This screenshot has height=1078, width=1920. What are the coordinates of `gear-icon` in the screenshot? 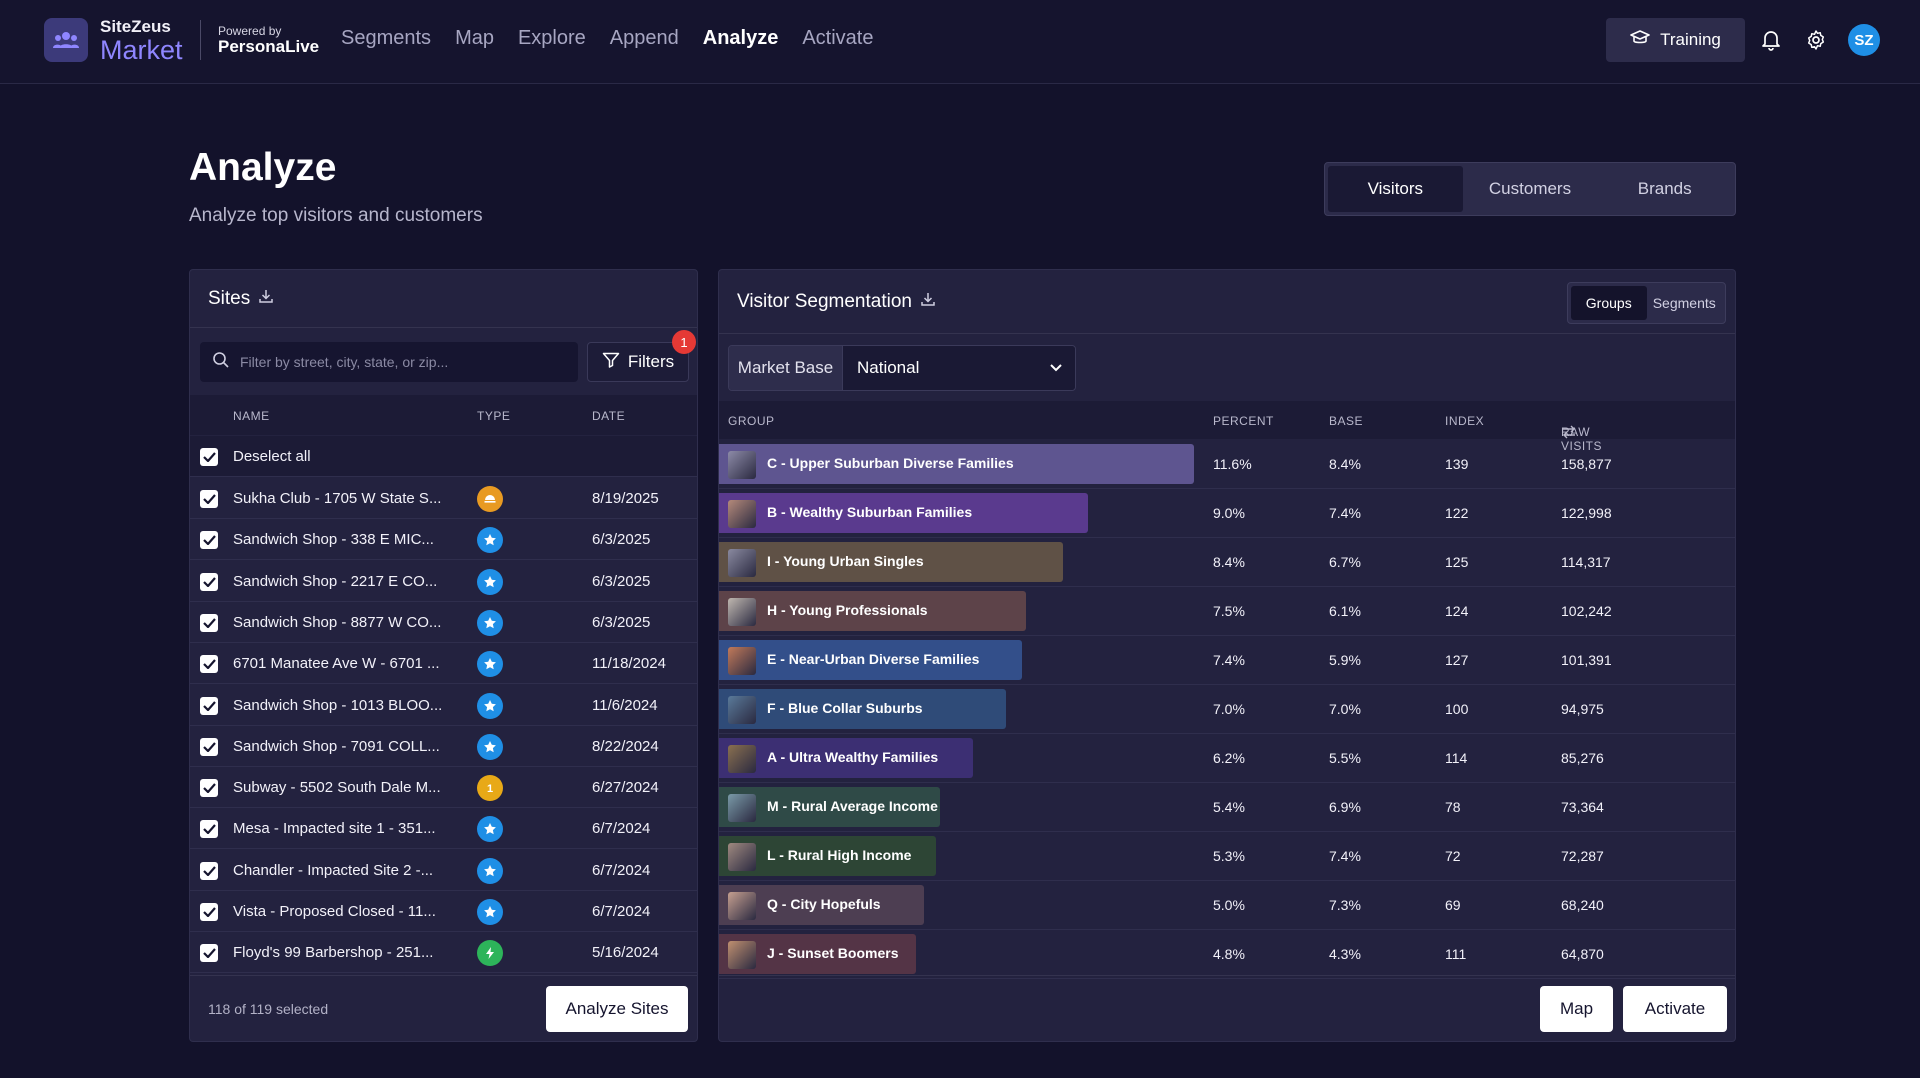 It's located at (1816, 40).